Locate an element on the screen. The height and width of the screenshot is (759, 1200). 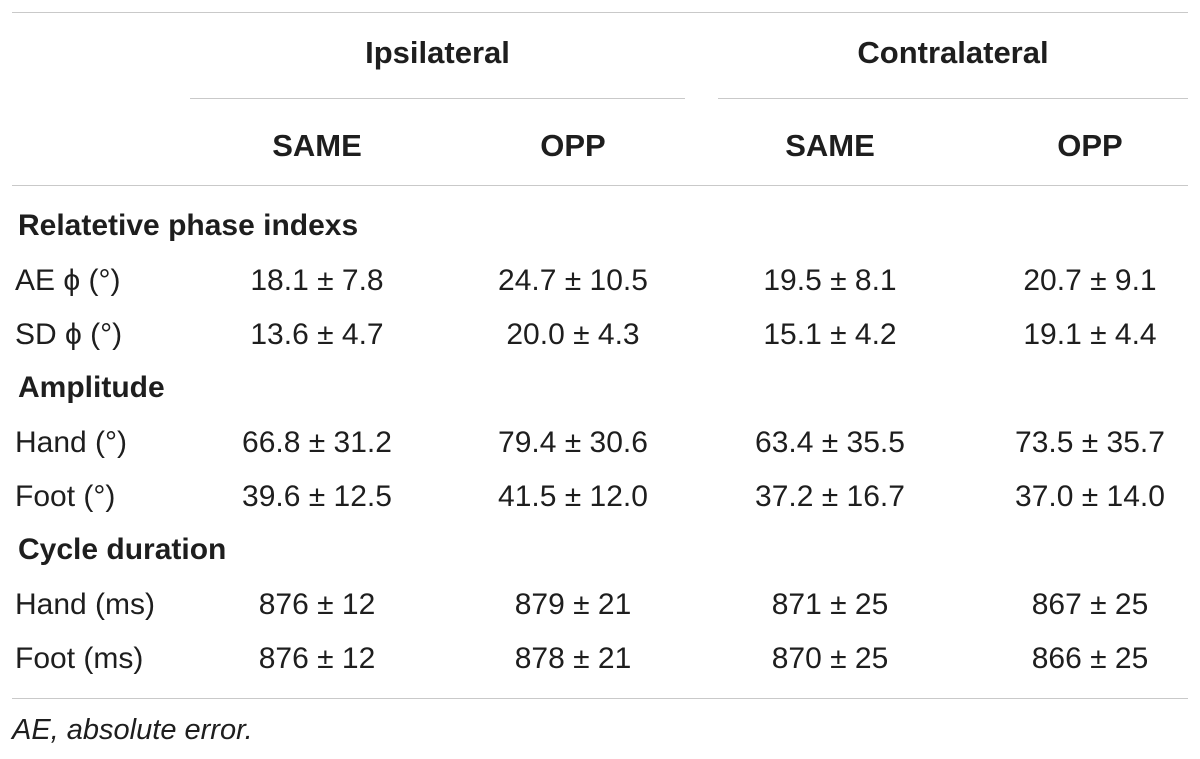
cell-foot-amp-contra-opp: 37.0 ± 14.0 is located at coordinates (1090, 496).